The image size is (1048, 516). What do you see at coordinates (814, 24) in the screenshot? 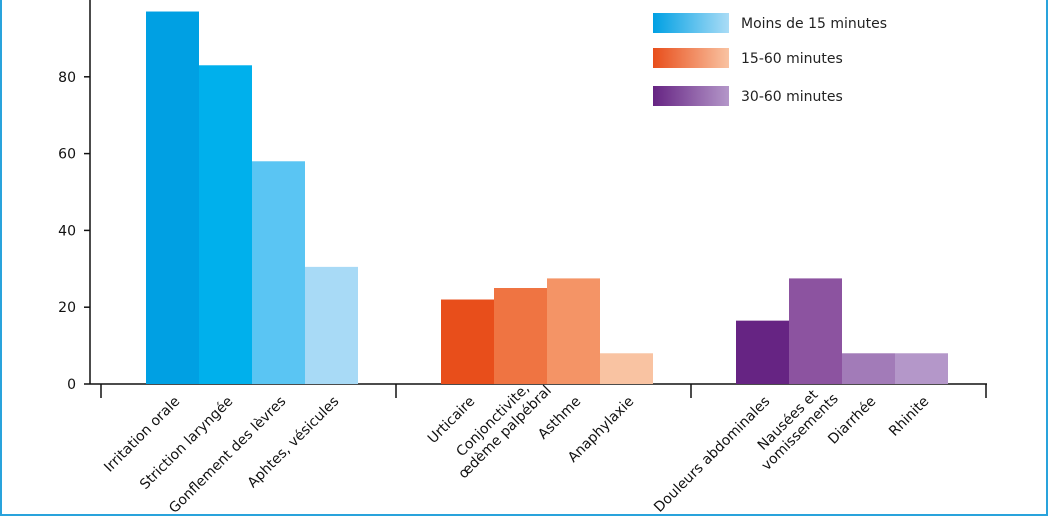
I see `legend-label: Moins de 15 minutes` at bounding box center [814, 24].